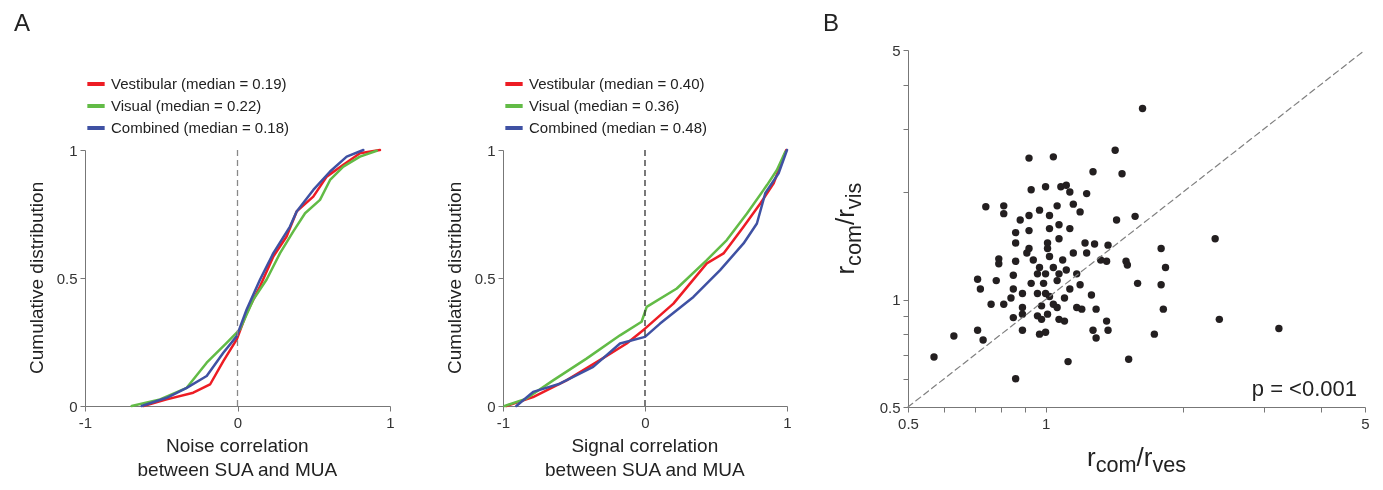  Describe the element at coordinates (1304, 388) in the screenshot. I see `annotation: p = <0.001` at that location.